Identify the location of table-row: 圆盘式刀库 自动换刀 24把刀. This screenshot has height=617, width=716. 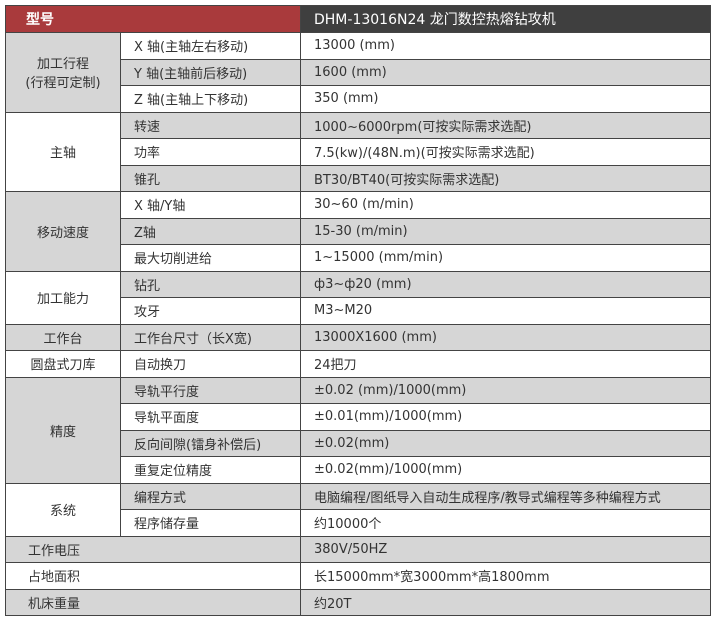
(358, 364).